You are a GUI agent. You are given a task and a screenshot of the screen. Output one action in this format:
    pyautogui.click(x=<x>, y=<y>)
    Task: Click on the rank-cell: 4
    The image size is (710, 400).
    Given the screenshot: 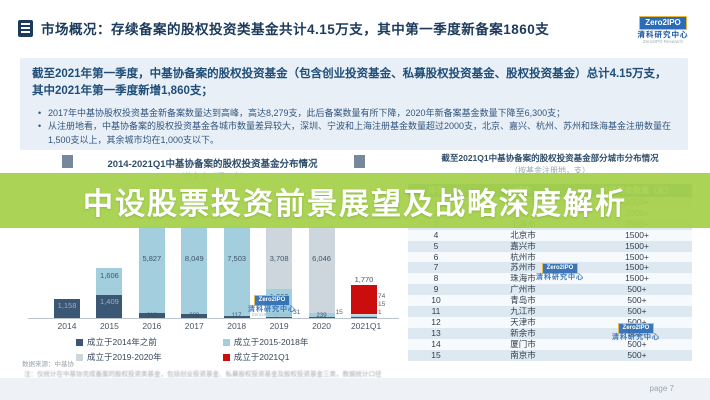 What is the action you would take?
    pyautogui.click(x=436, y=235)
    